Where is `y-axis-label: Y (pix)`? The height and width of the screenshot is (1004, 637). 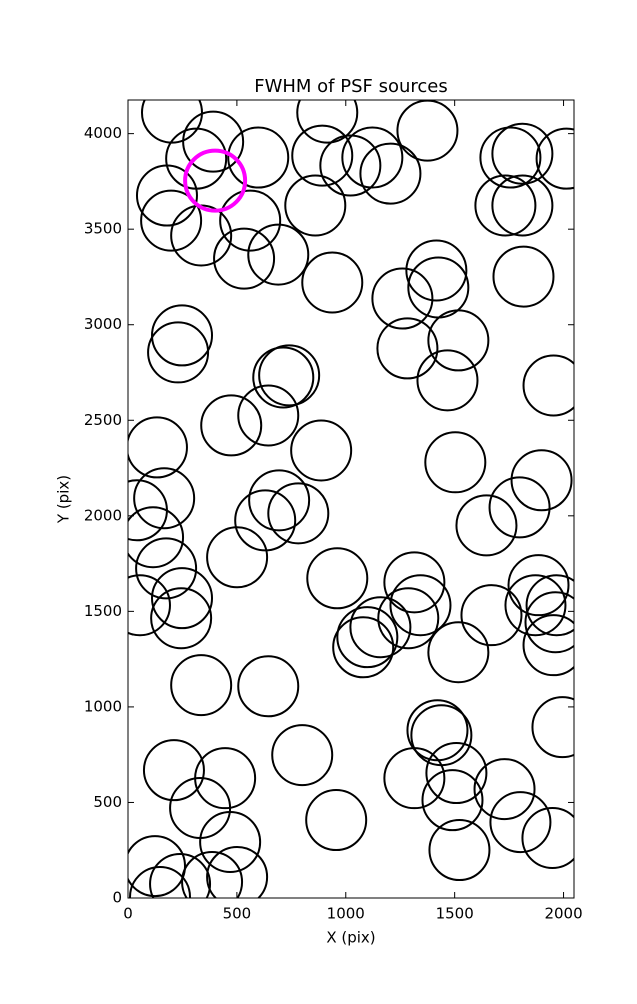
y-axis-label: Y (pix) is located at coordinates (64, 499).